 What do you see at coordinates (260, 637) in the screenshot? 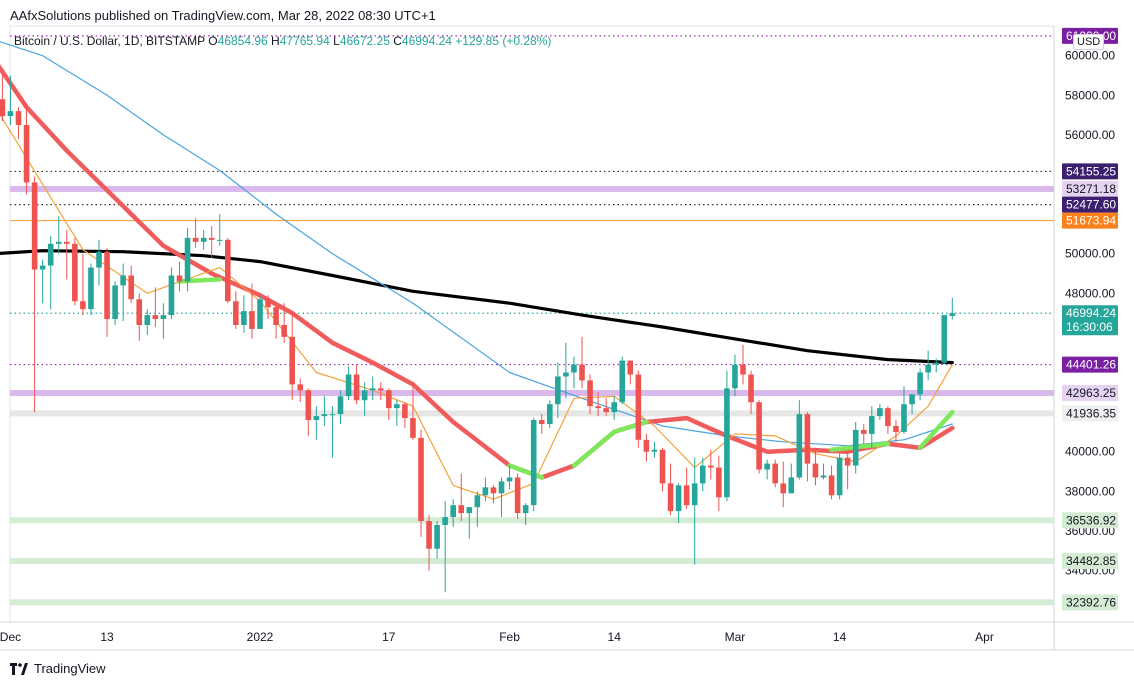
I see `x-tick-label: 2022` at bounding box center [260, 637].